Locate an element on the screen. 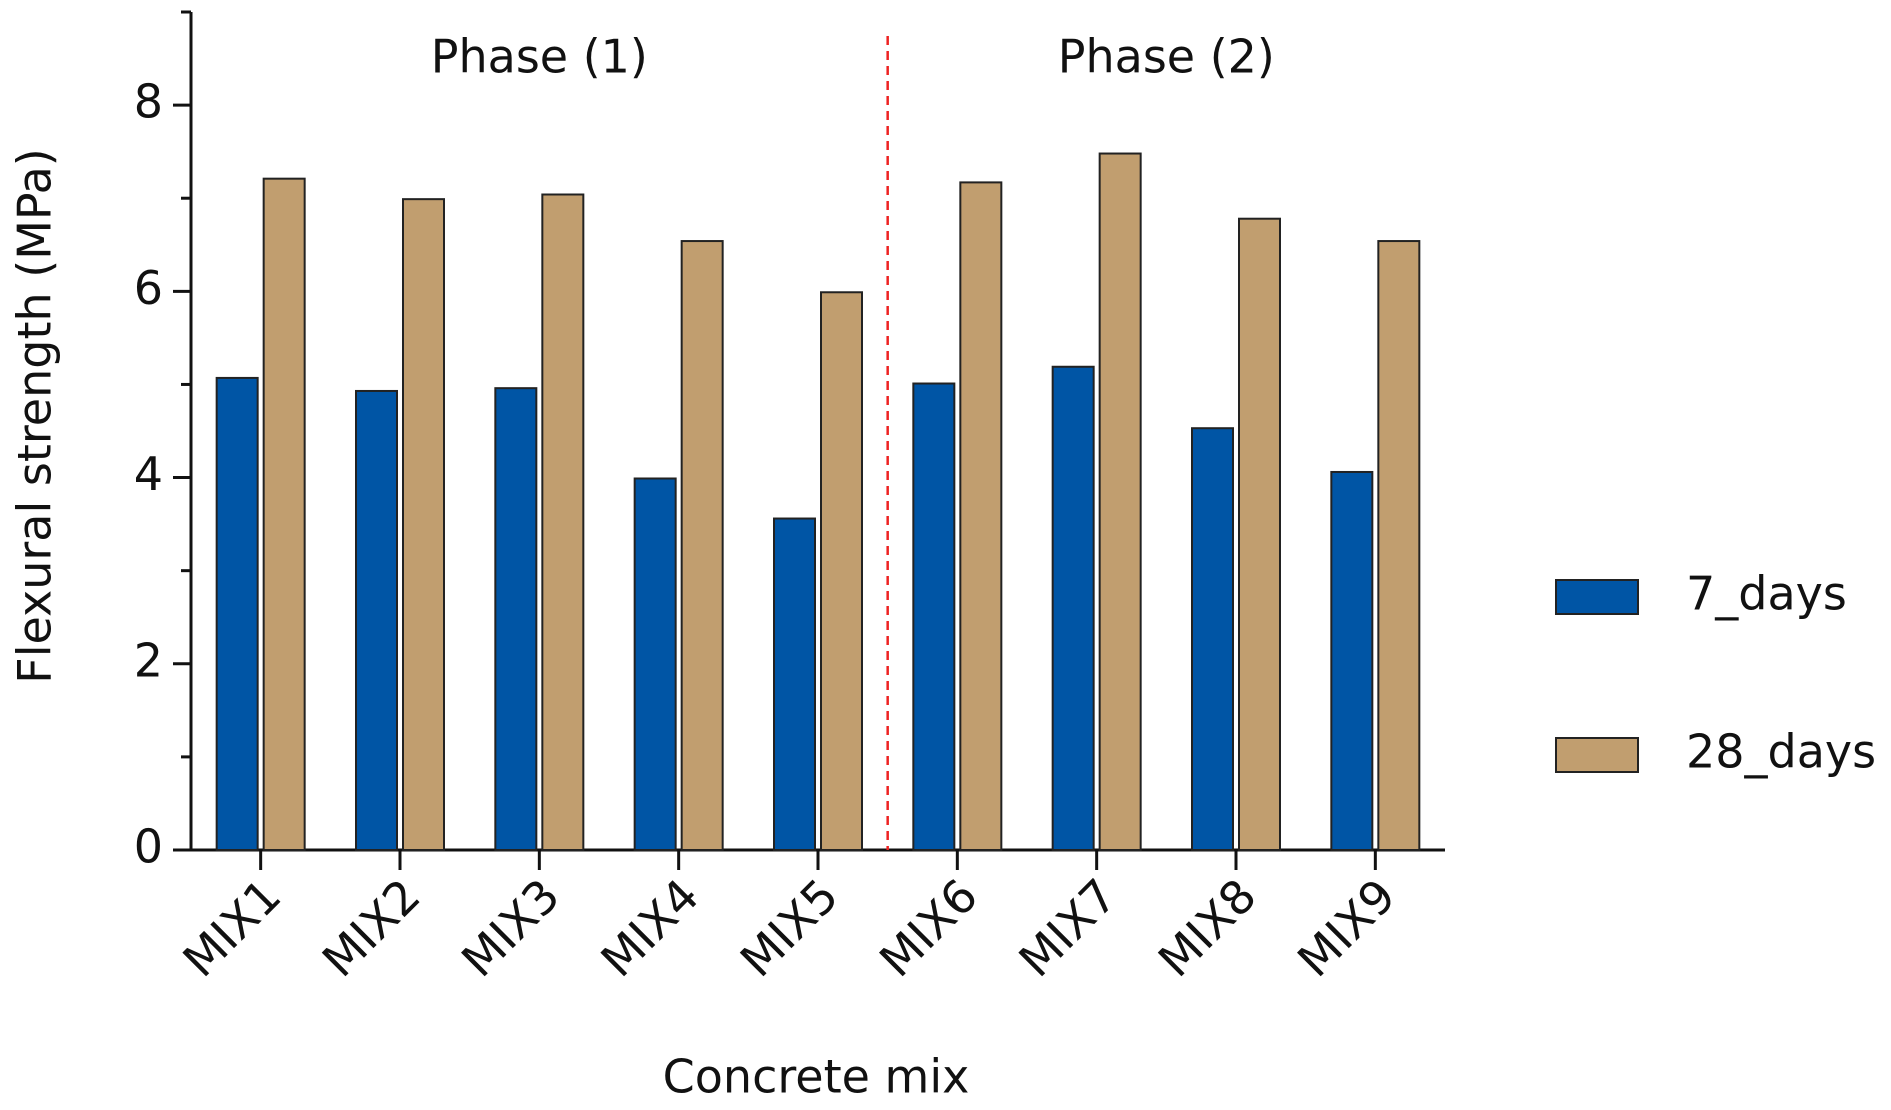  legend-label: 7_days is located at coordinates (1766, 594).